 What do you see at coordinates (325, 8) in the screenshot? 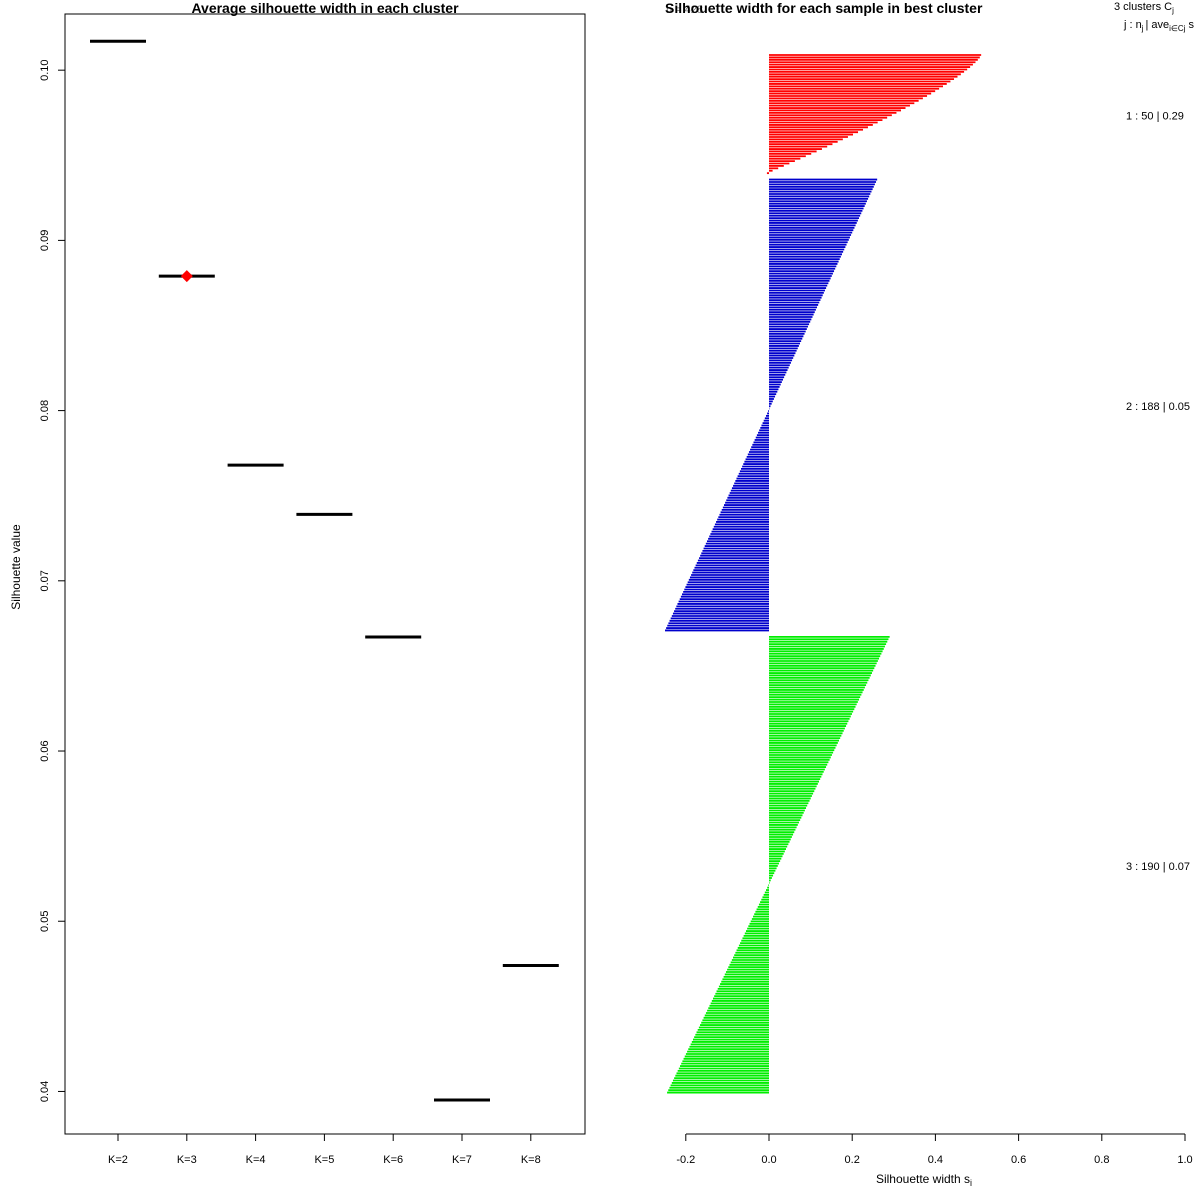
I see `left-chart-title: Average silhouette width in each cluster` at bounding box center [325, 8].